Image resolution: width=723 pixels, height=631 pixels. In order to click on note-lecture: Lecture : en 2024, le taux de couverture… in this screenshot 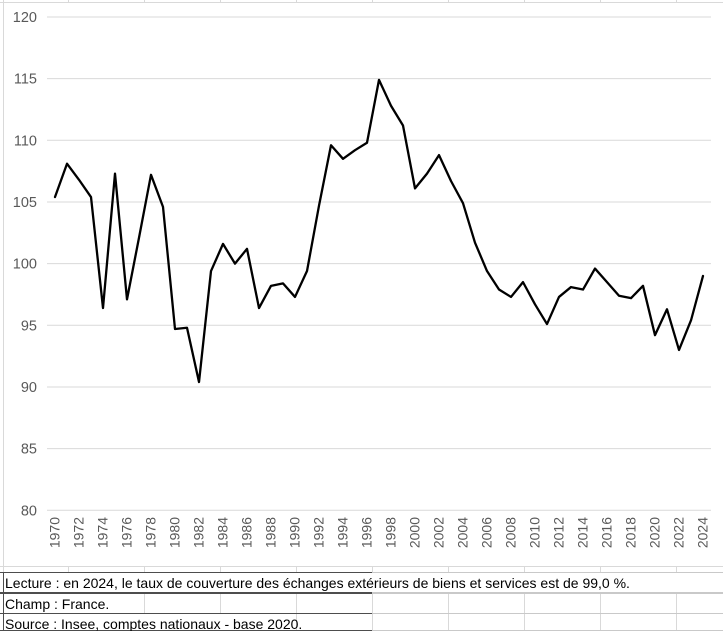, I will do `click(317, 582)`.